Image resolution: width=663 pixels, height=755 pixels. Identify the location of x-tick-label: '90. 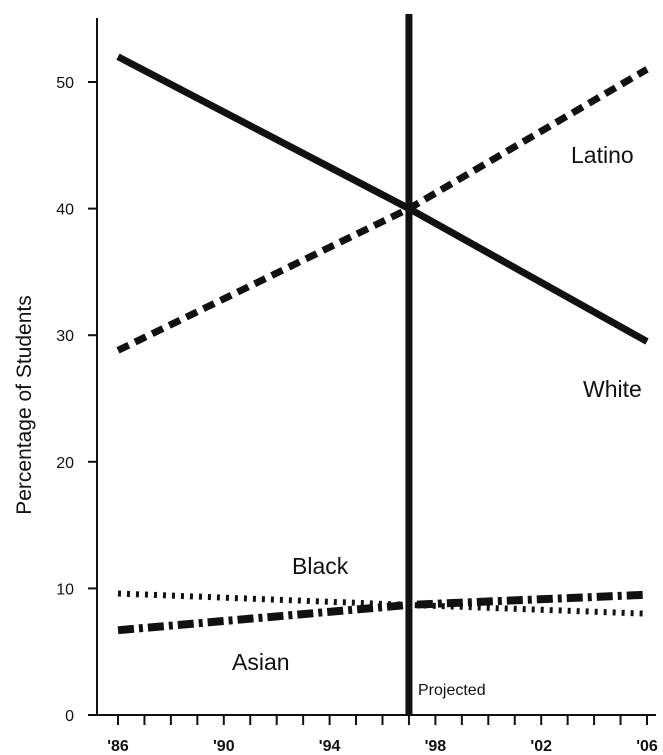
(224, 746).